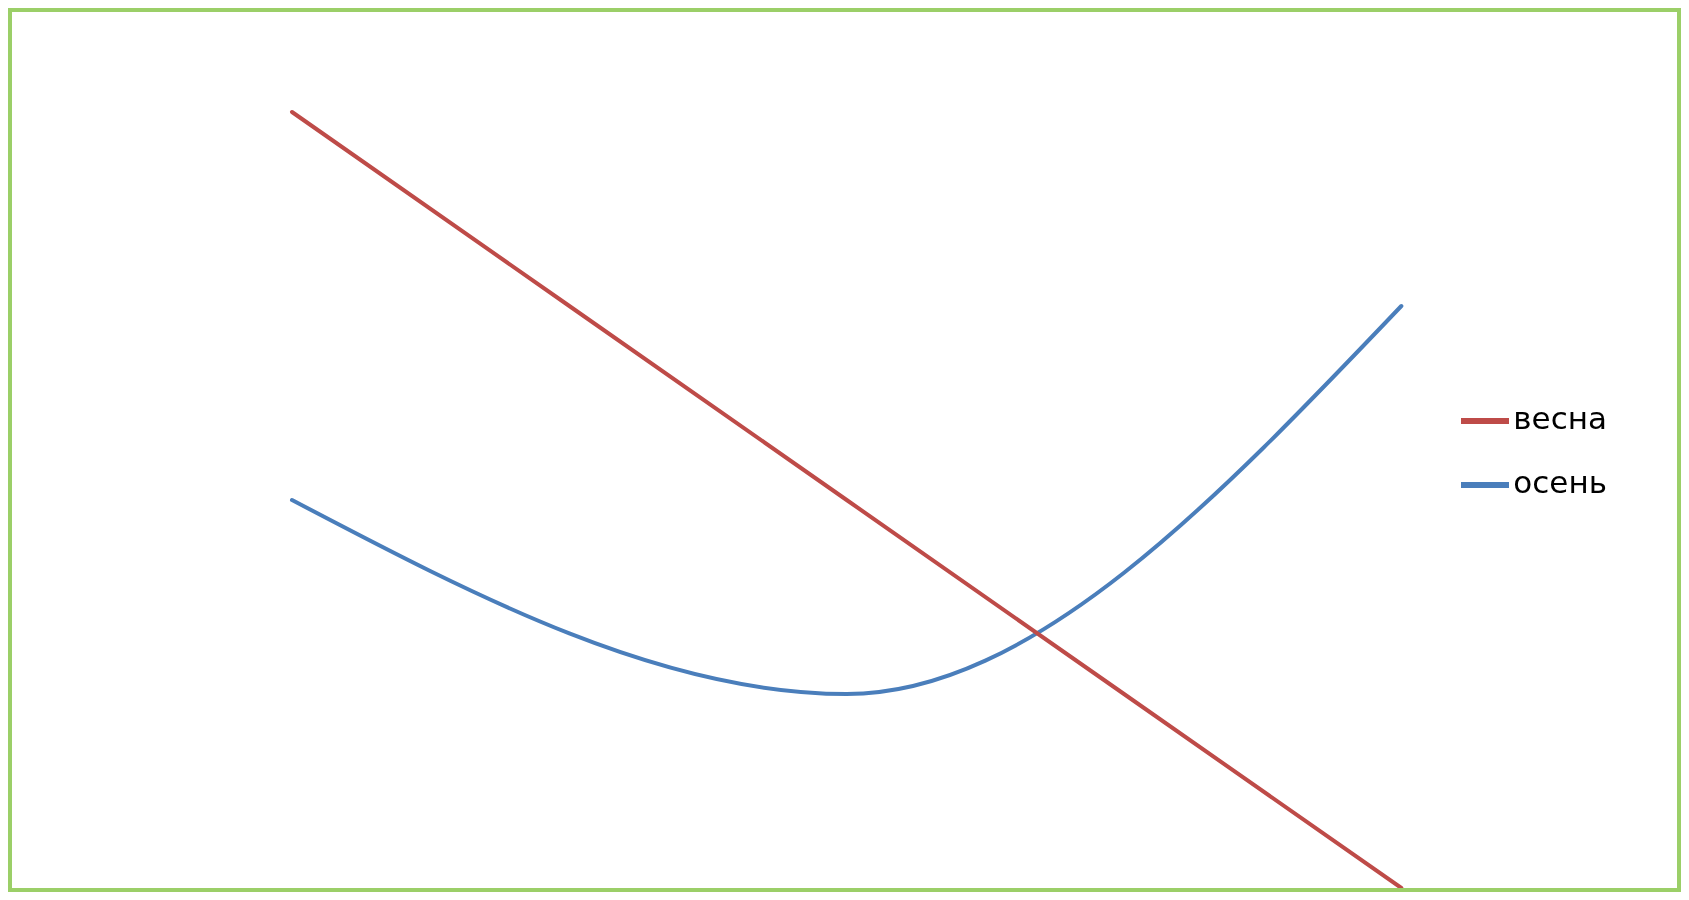  I want to click on legend-label: весна, so click(1560, 418).